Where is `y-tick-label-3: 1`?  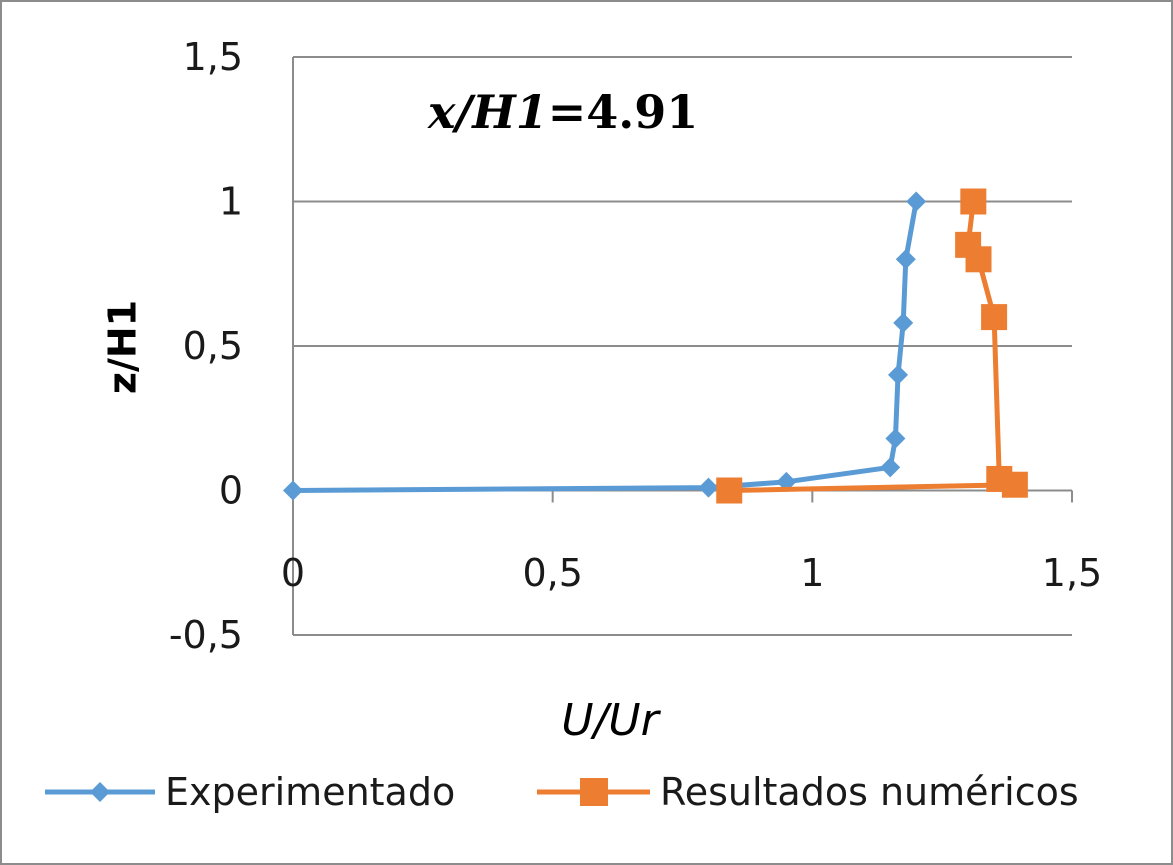 y-tick-label-3: 1 is located at coordinates (231, 202).